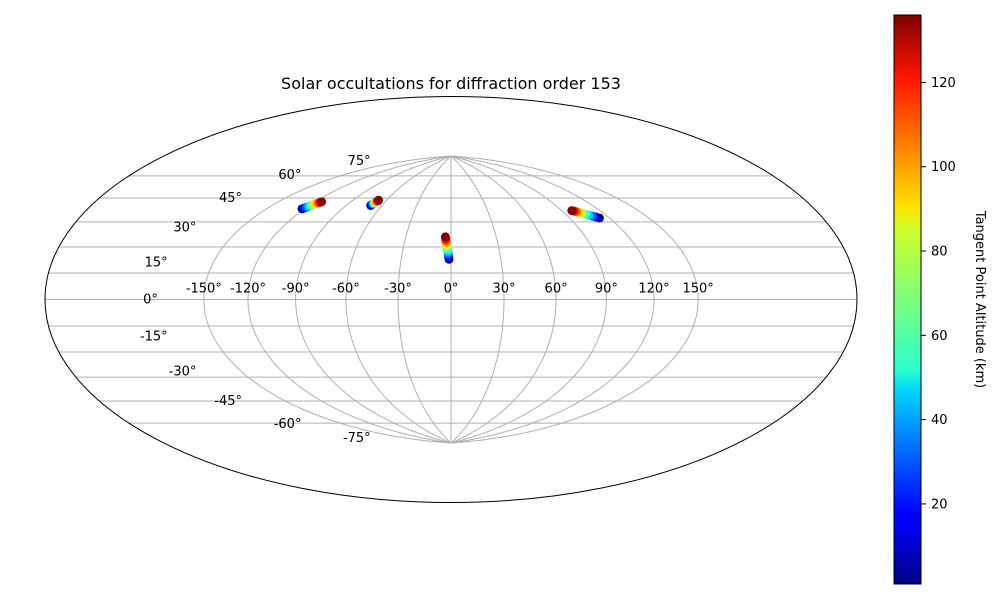 The height and width of the screenshot is (600, 1000). What do you see at coordinates (979, 299) in the screenshot?
I see `colorbar-label: Tangent Point Altitude (km)` at bounding box center [979, 299].